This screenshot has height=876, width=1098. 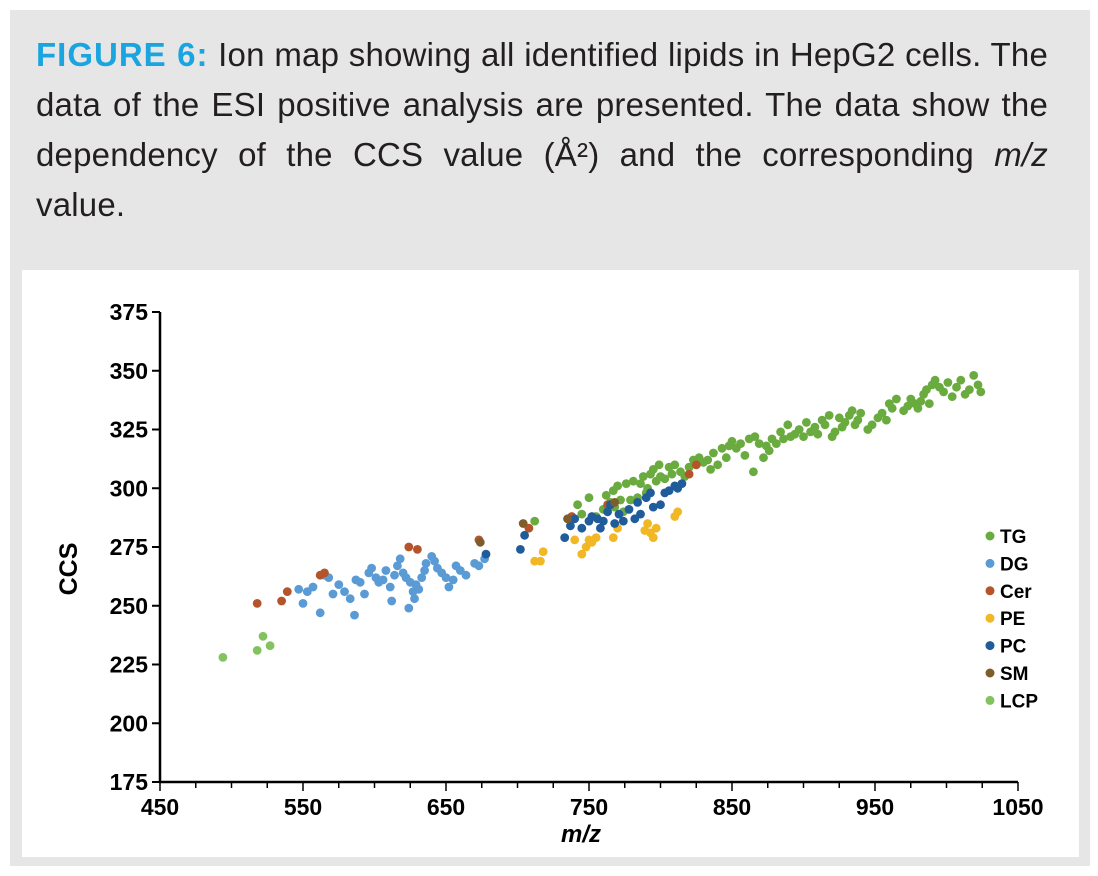 What do you see at coordinates (732, 807) in the screenshot?
I see `x-tick-label: 850` at bounding box center [732, 807].